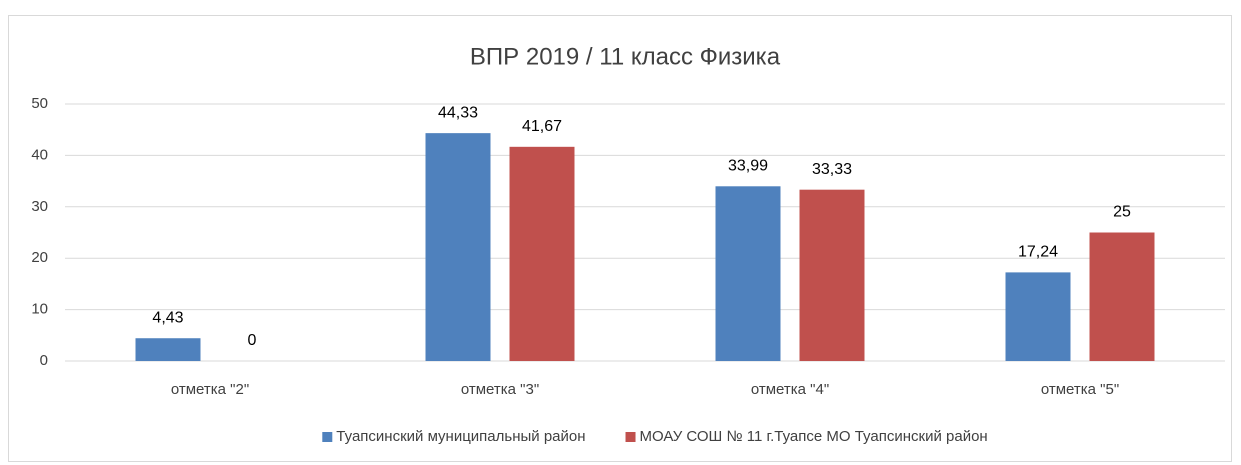  I want to click on legend-label: Туапсинский муниципальный район, so click(460, 436).